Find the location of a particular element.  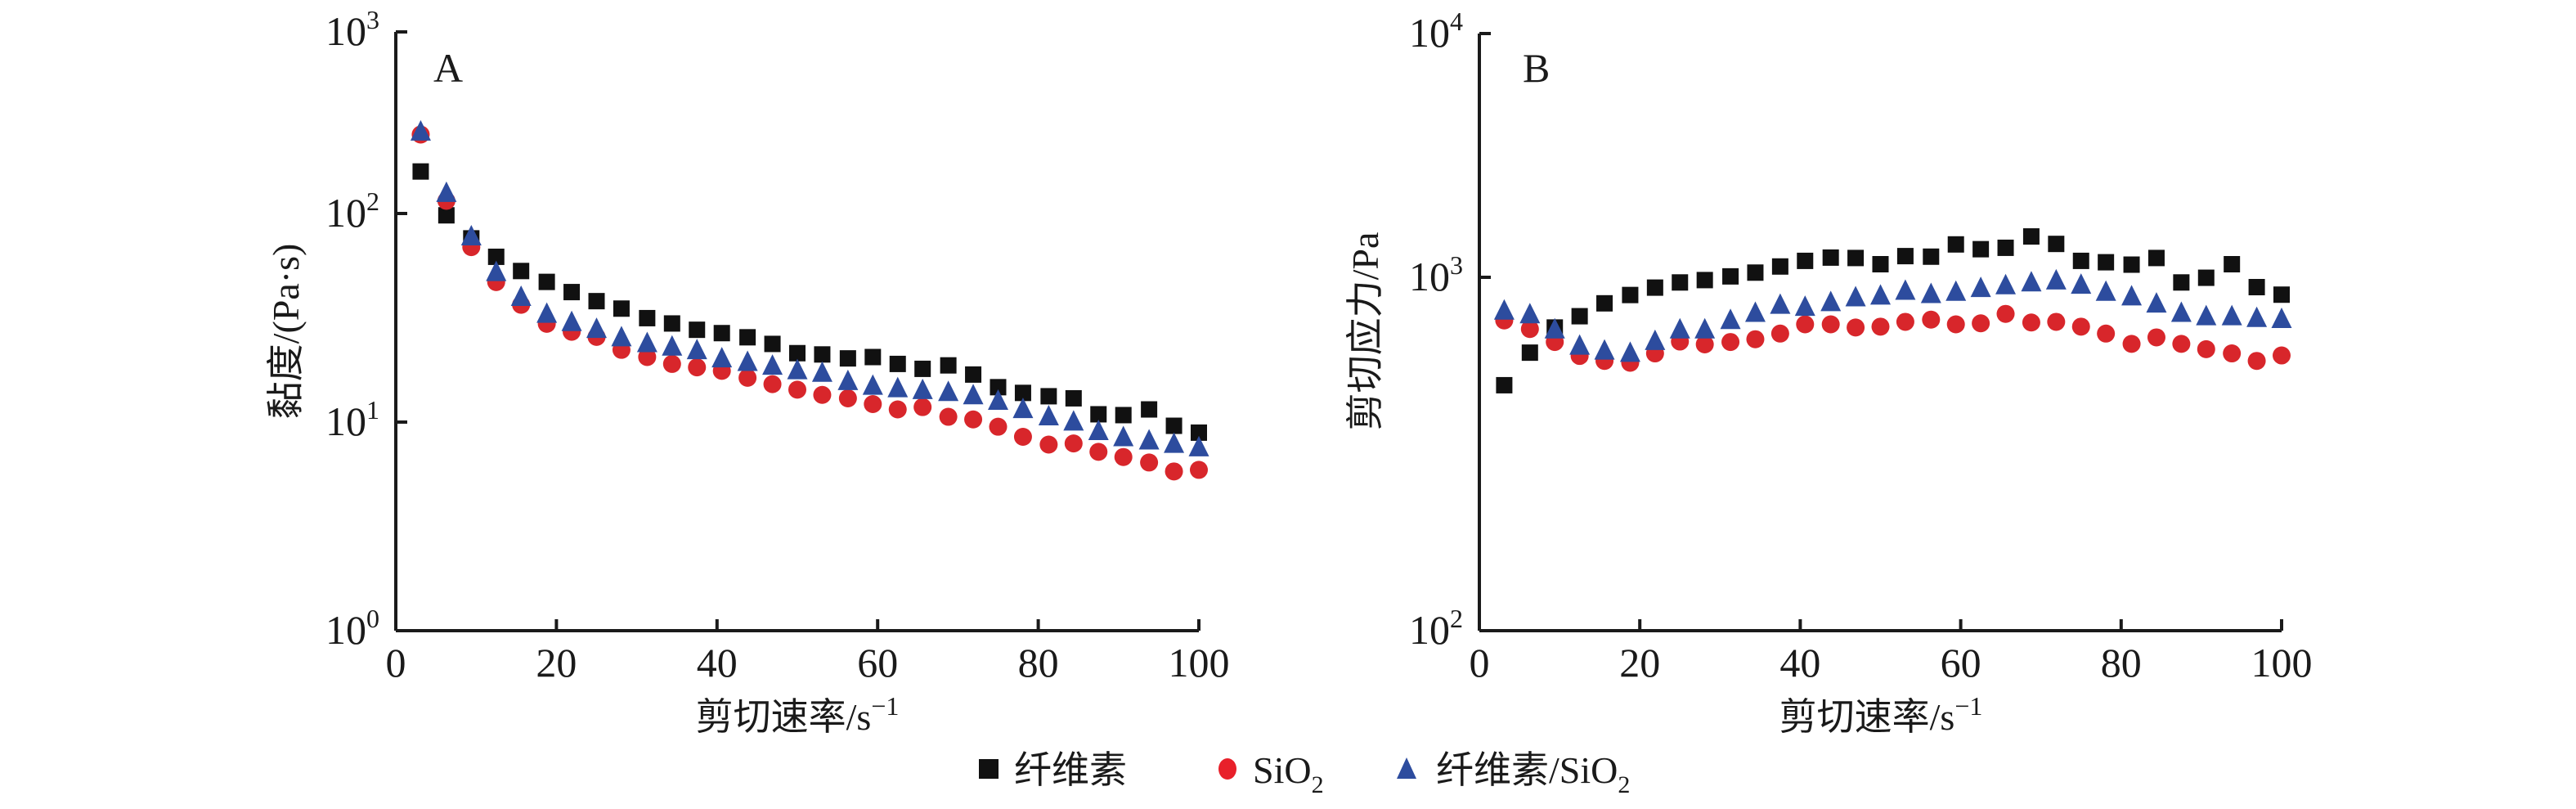

x-axis-label-text: 剪切速率/s is located at coordinates (784, 717).